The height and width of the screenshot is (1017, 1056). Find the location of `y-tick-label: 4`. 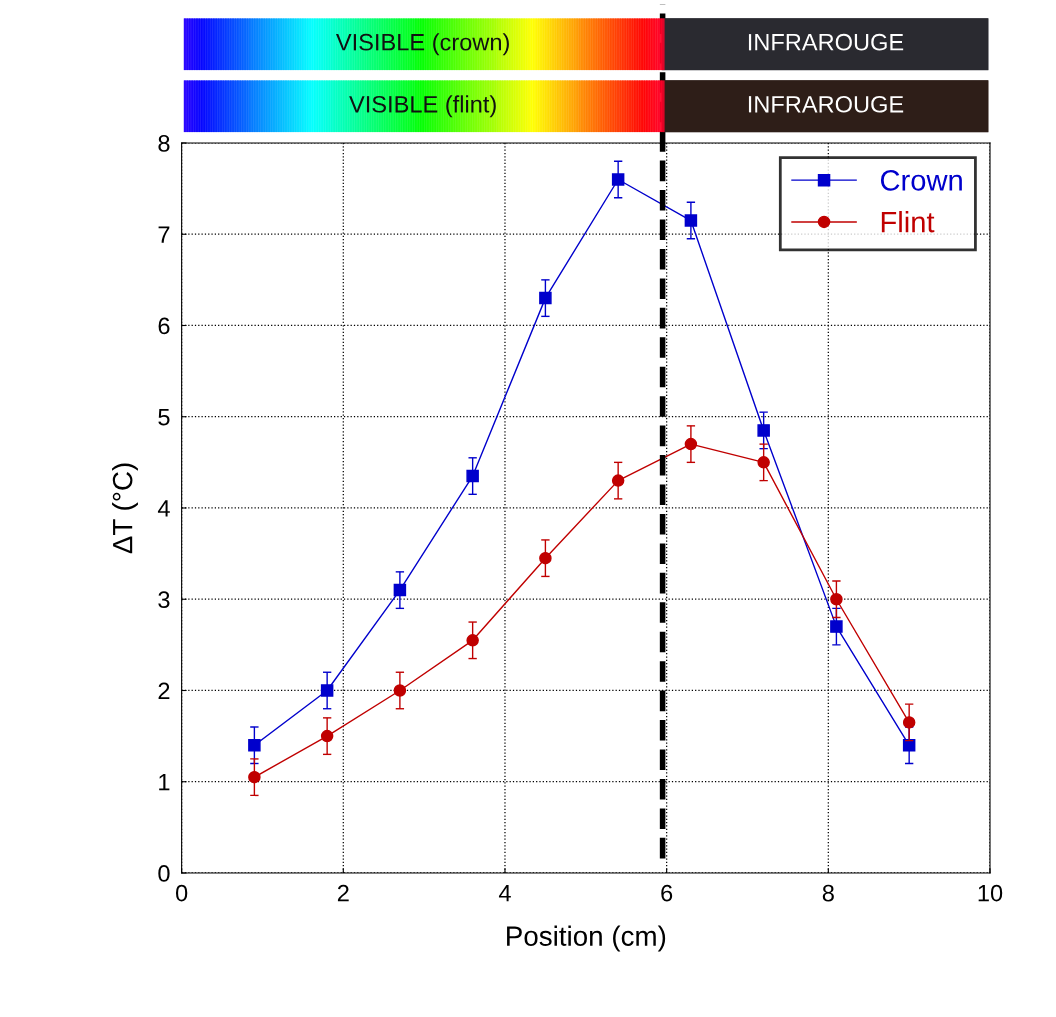

y-tick-label: 4 is located at coordinates (163, 508).